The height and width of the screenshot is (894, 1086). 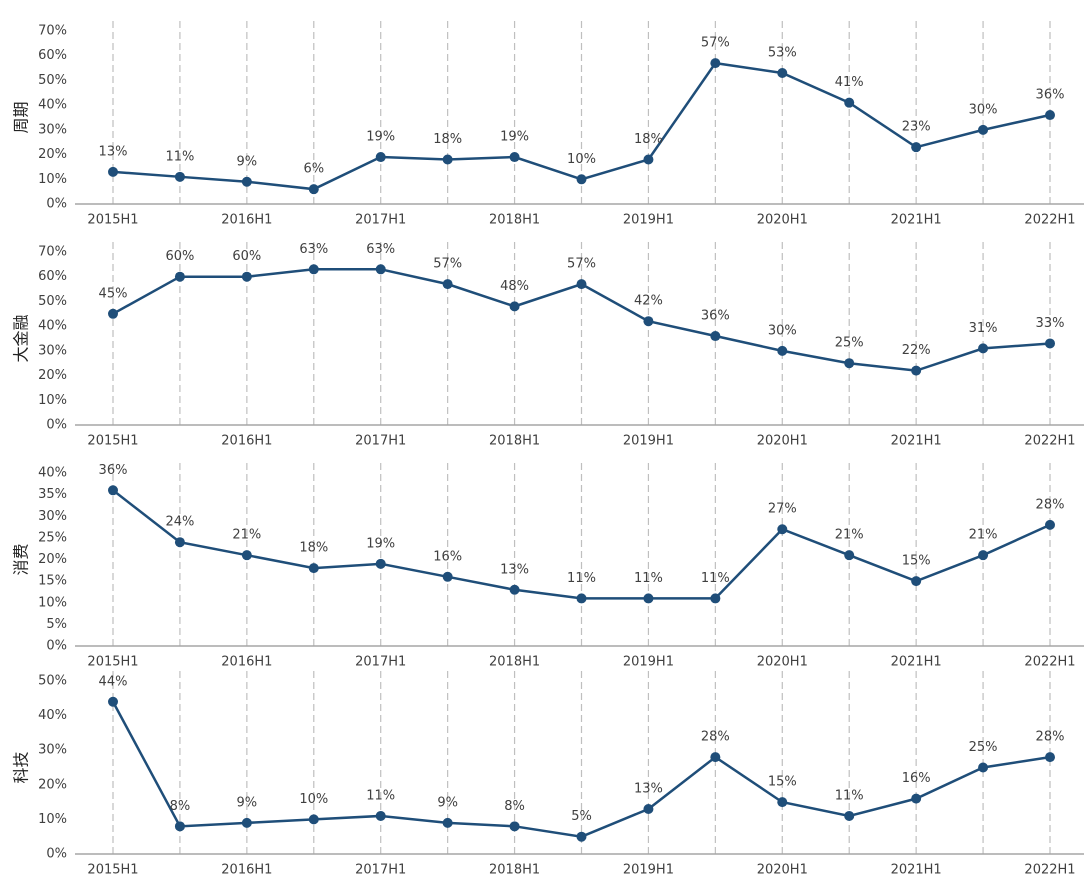 I want to click on data-label: 5%, so click(x=581, y=816).